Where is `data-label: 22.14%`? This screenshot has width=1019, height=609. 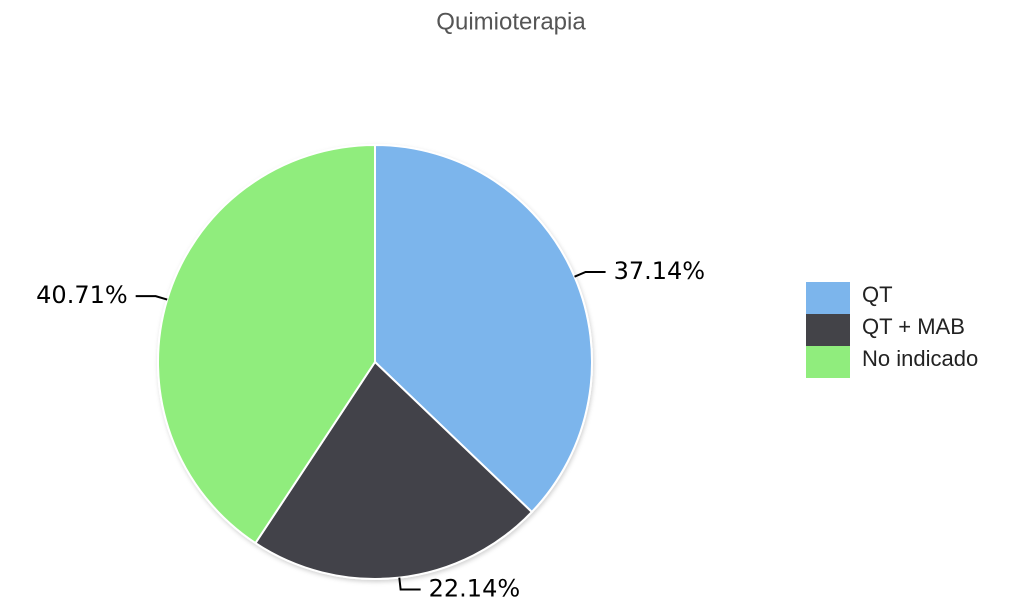 data-label: 22.14% is located at coordinates (475, 589).